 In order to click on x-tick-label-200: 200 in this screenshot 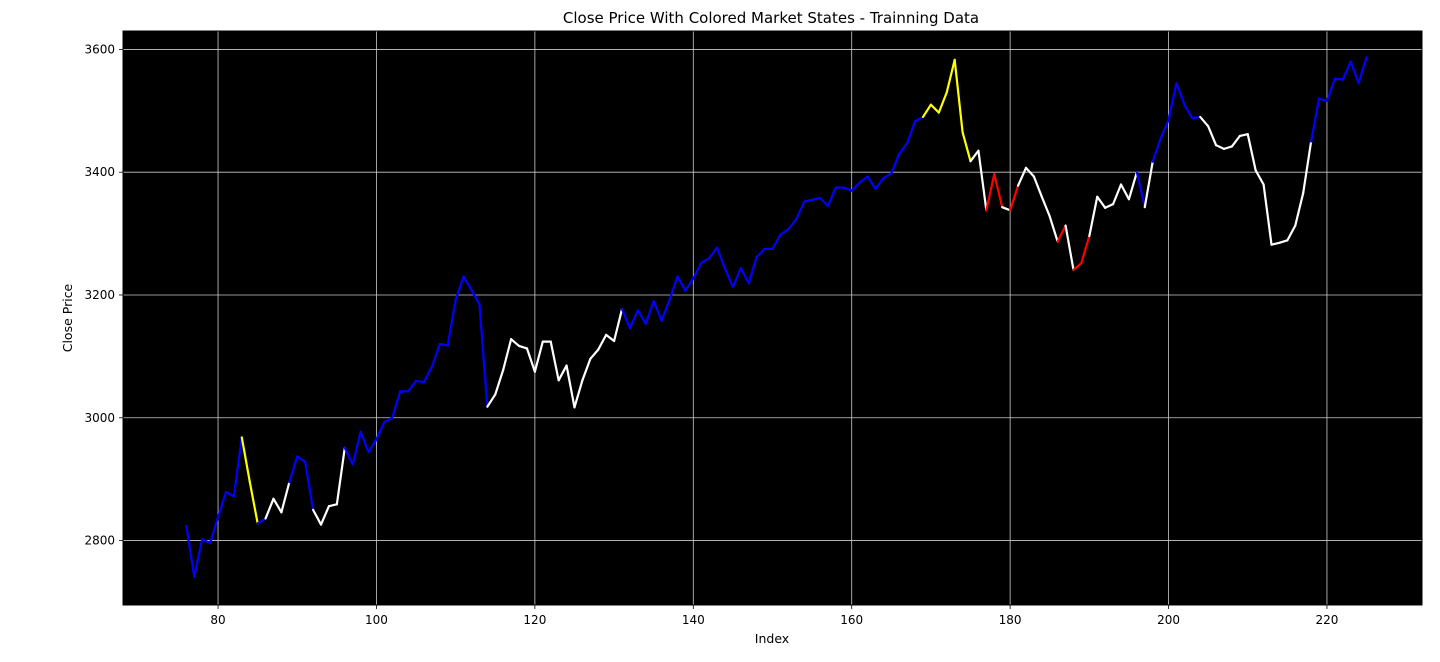, I will do `click(1168, 620)`.